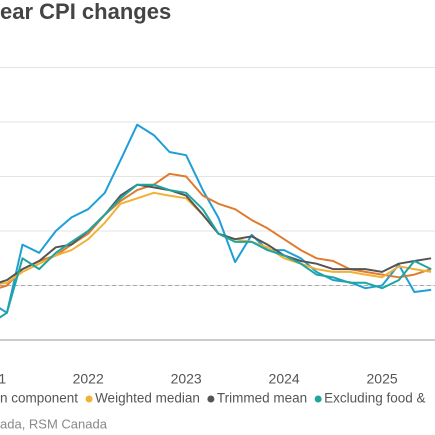 Image resolution: width=435 pixels, height=435 pixels. Describe the element at coordinates (54, 423) in the screenshot. I see `source: ada, RSM Canada` at that location.